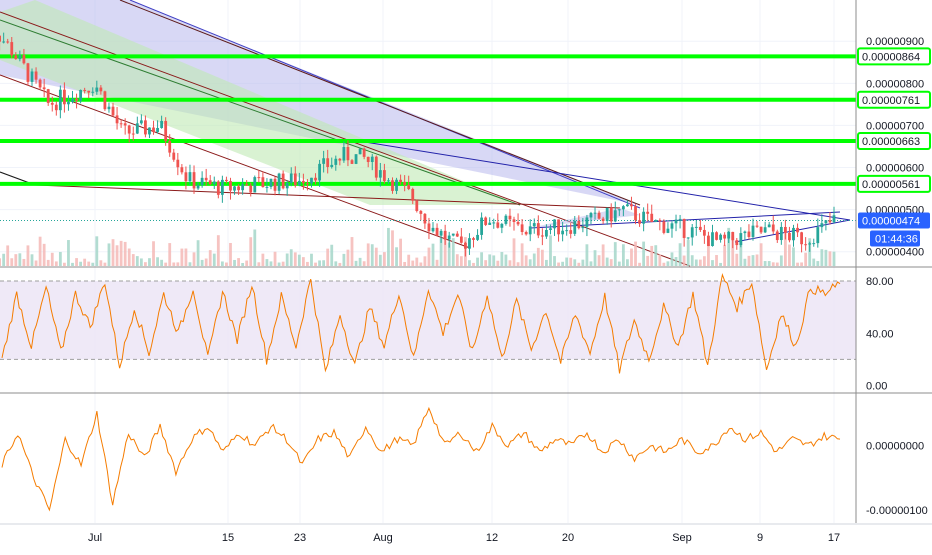  Describe the element at coordinates (880, 282) in the screenshot. I see `rsi-tick-label: 80.00` at that location.